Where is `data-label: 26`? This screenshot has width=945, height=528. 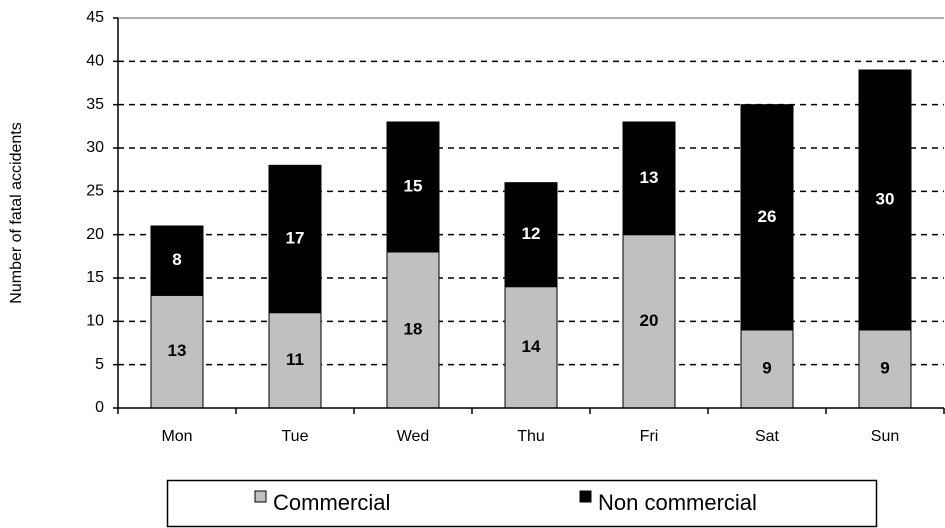
data-label: 26 is located at coordinates (767, 216).